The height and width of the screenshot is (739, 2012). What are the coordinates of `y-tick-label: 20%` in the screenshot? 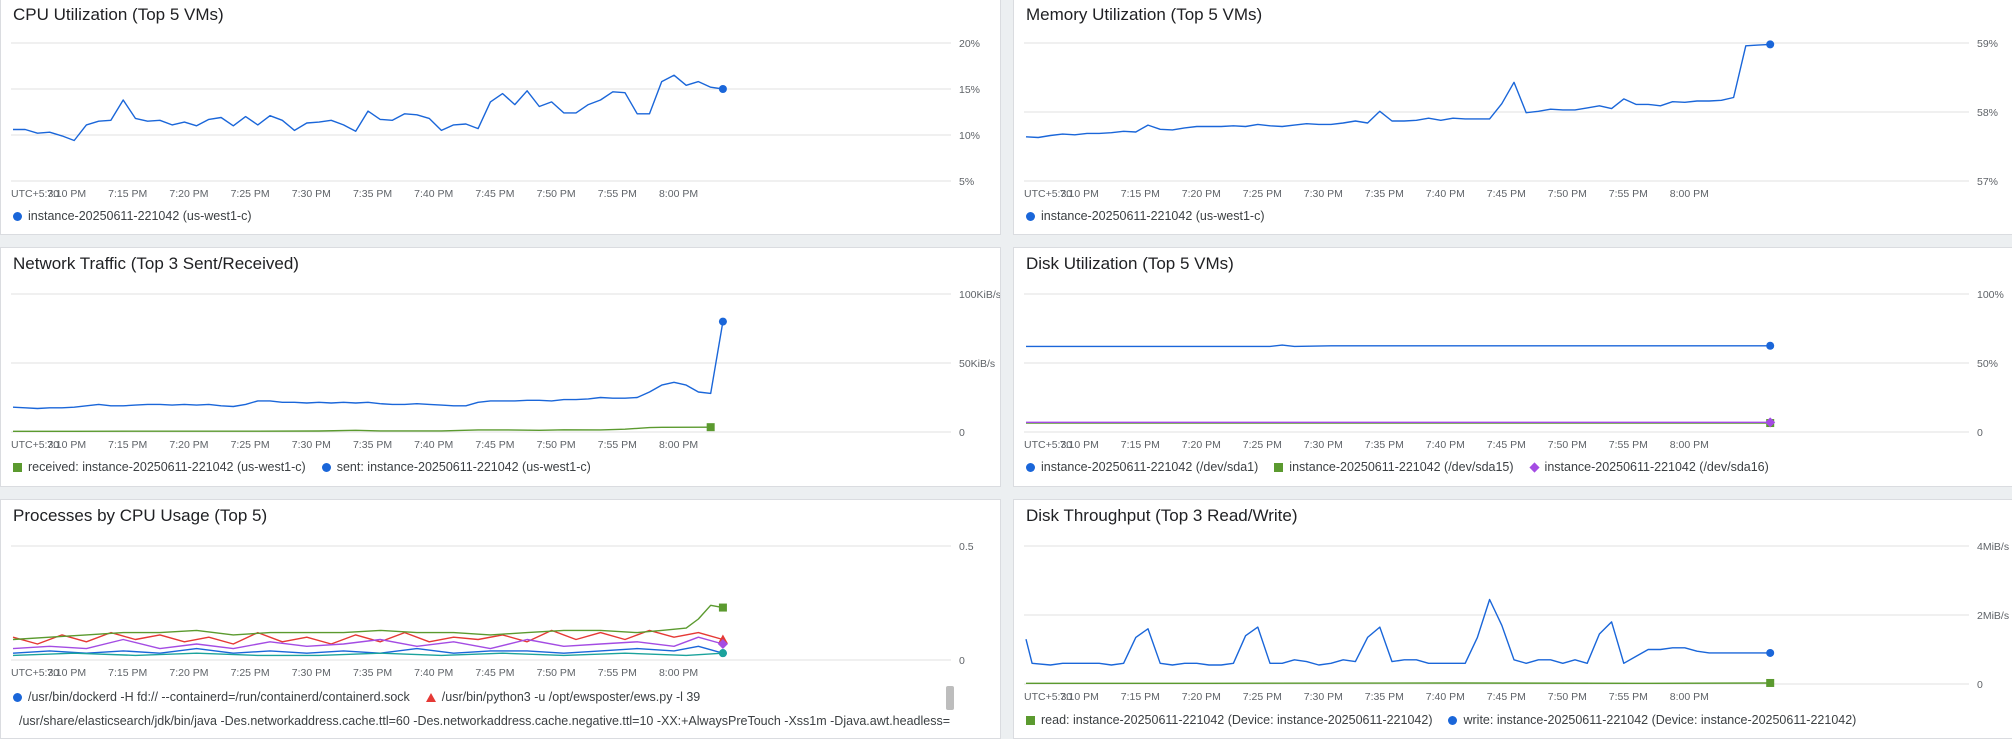 It's located at (969, 44).